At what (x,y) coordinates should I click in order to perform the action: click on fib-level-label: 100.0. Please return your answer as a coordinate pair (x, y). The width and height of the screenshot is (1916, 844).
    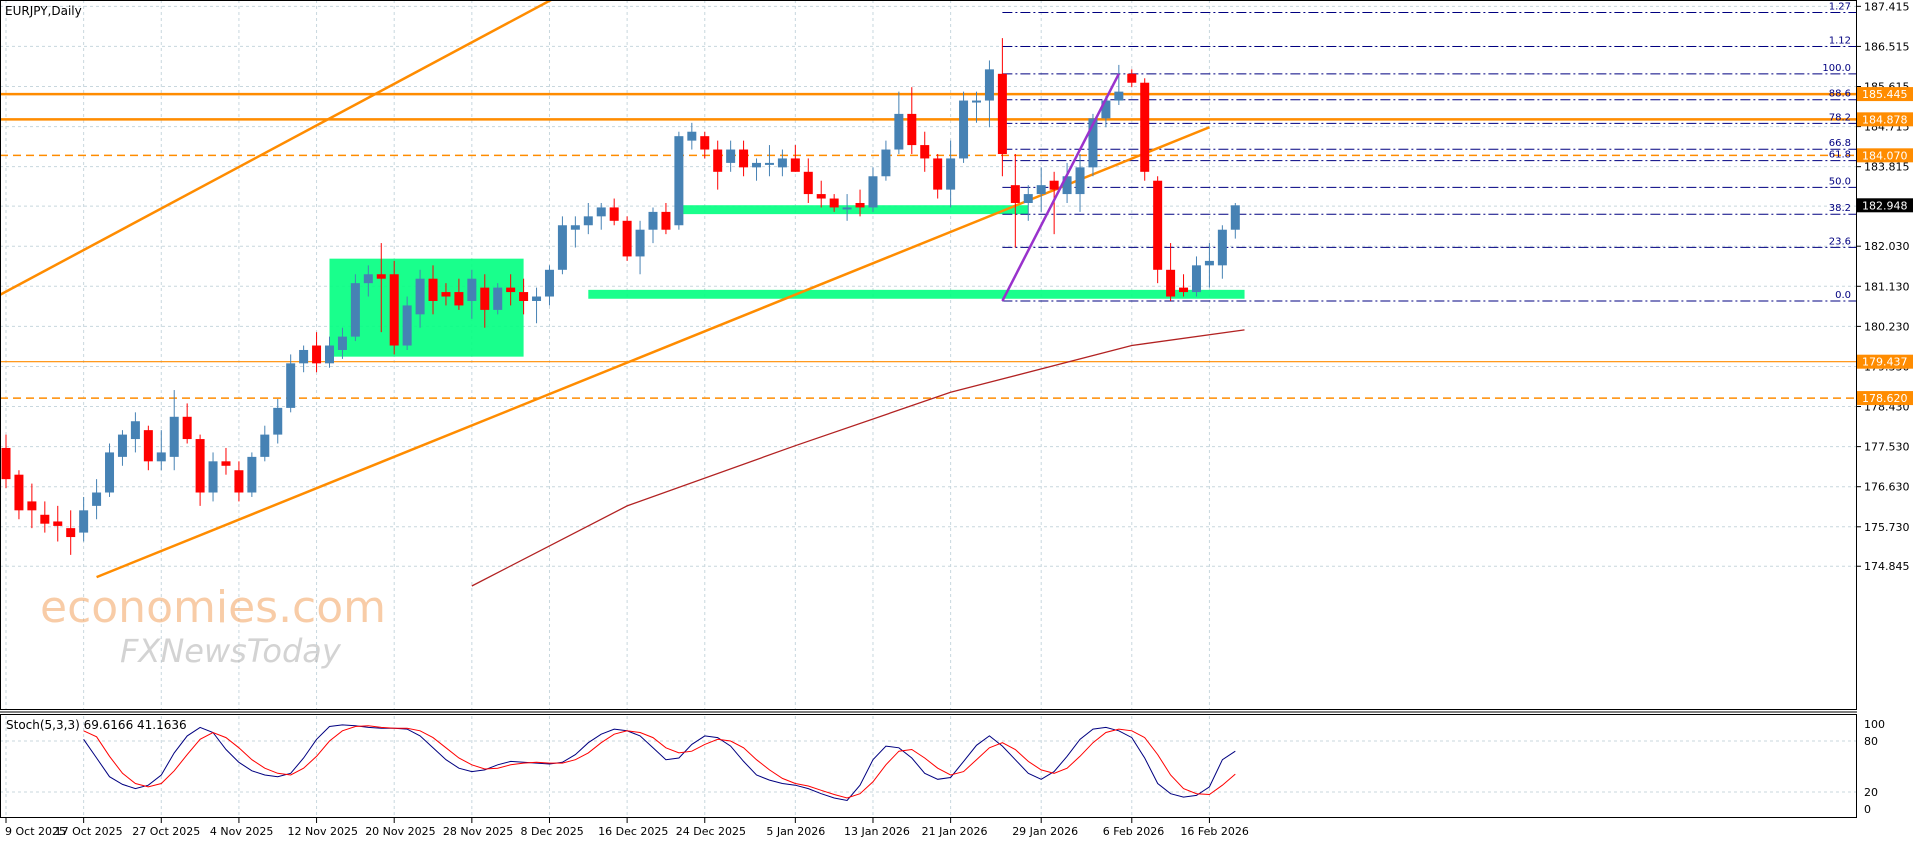
    Looking at the image, I should click on (1836, 68).